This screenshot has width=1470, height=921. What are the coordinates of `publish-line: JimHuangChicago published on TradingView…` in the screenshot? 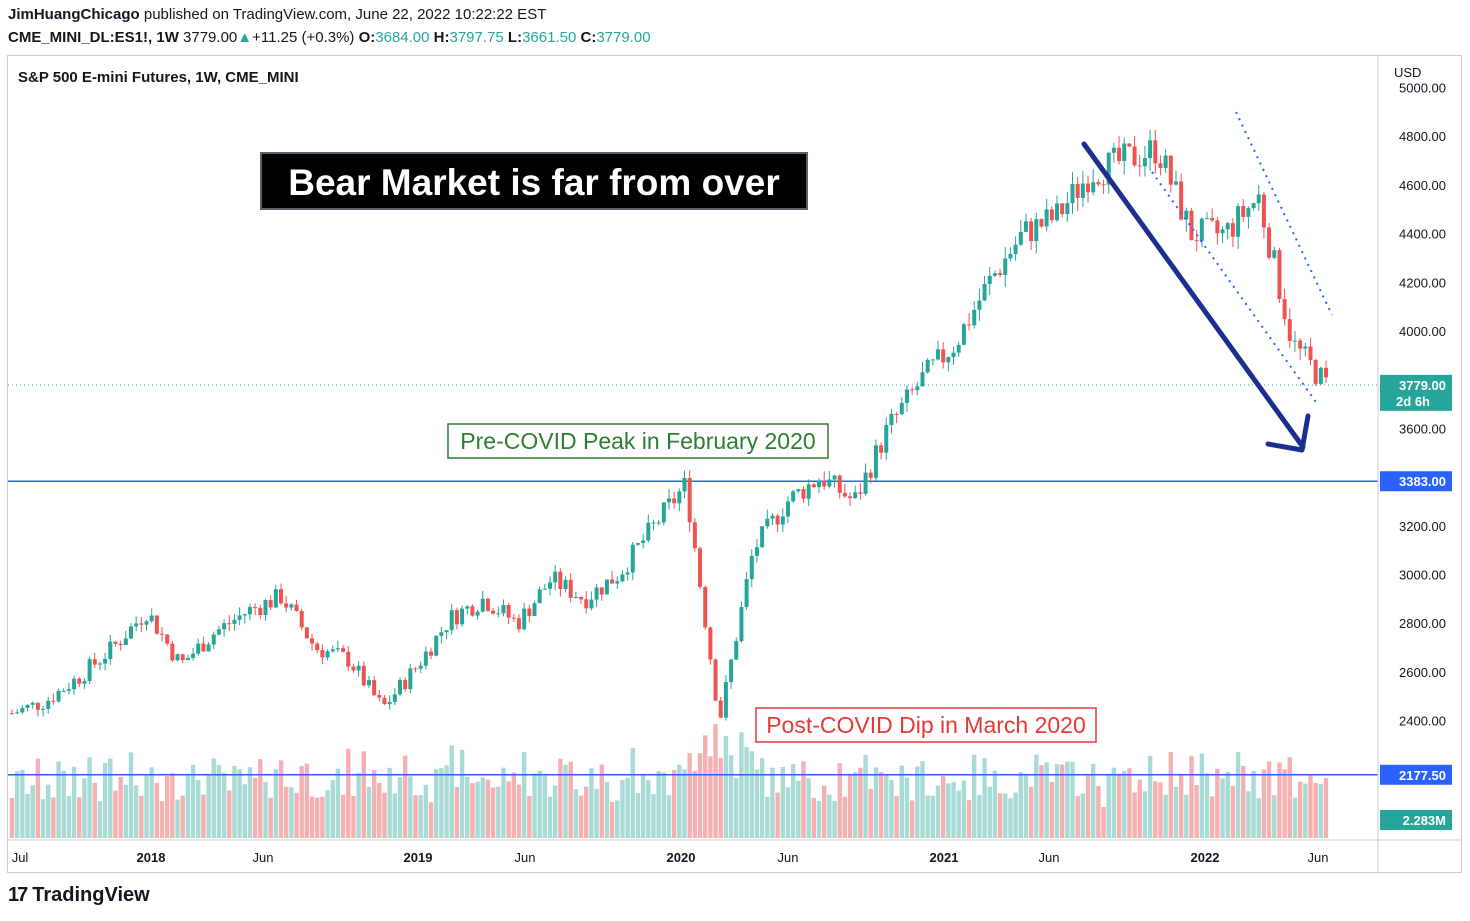 It's located at (277, 14).